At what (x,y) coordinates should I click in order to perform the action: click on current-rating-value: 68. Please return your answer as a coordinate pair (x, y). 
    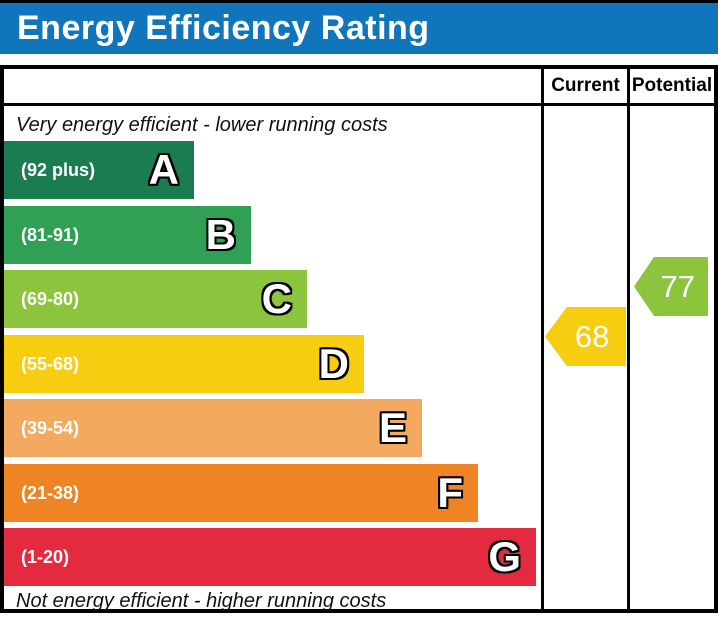
    Looking at the image, I should click on (592, 336).